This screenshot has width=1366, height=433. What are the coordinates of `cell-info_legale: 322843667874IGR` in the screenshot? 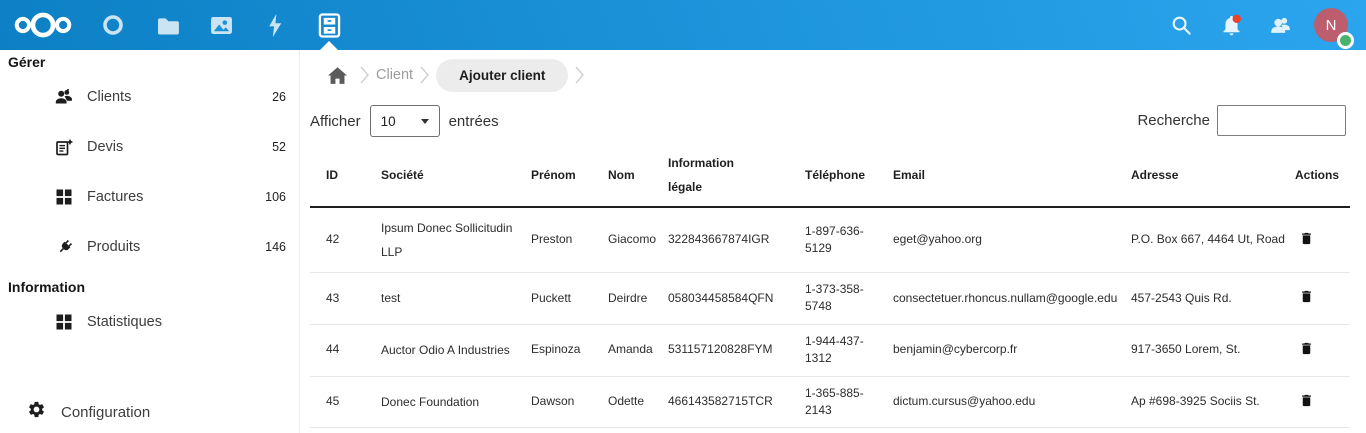 It's located at (736, 240).